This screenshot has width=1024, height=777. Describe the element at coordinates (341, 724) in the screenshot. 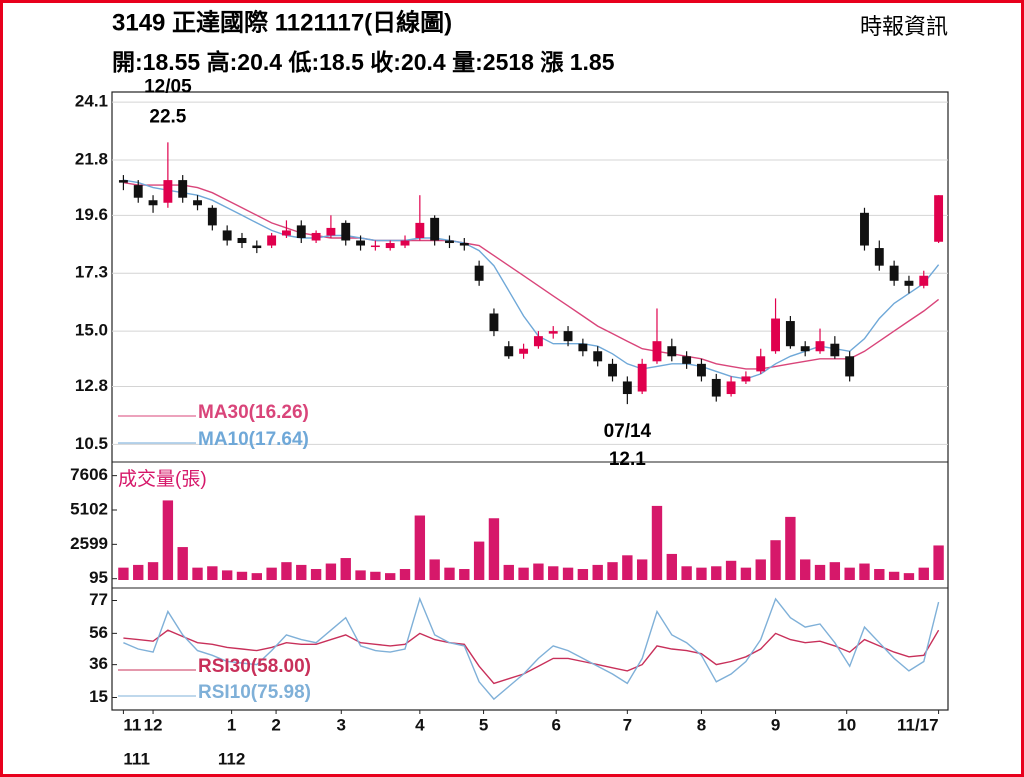

I see `x-tick-label: 3` at that location.